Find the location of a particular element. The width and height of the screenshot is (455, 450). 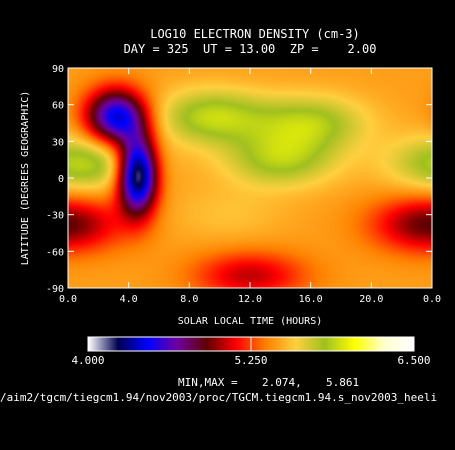

y-axis-label: LATITUDE (DEGREES GEOGRAPHIC) is located at coordinates (25, 178).